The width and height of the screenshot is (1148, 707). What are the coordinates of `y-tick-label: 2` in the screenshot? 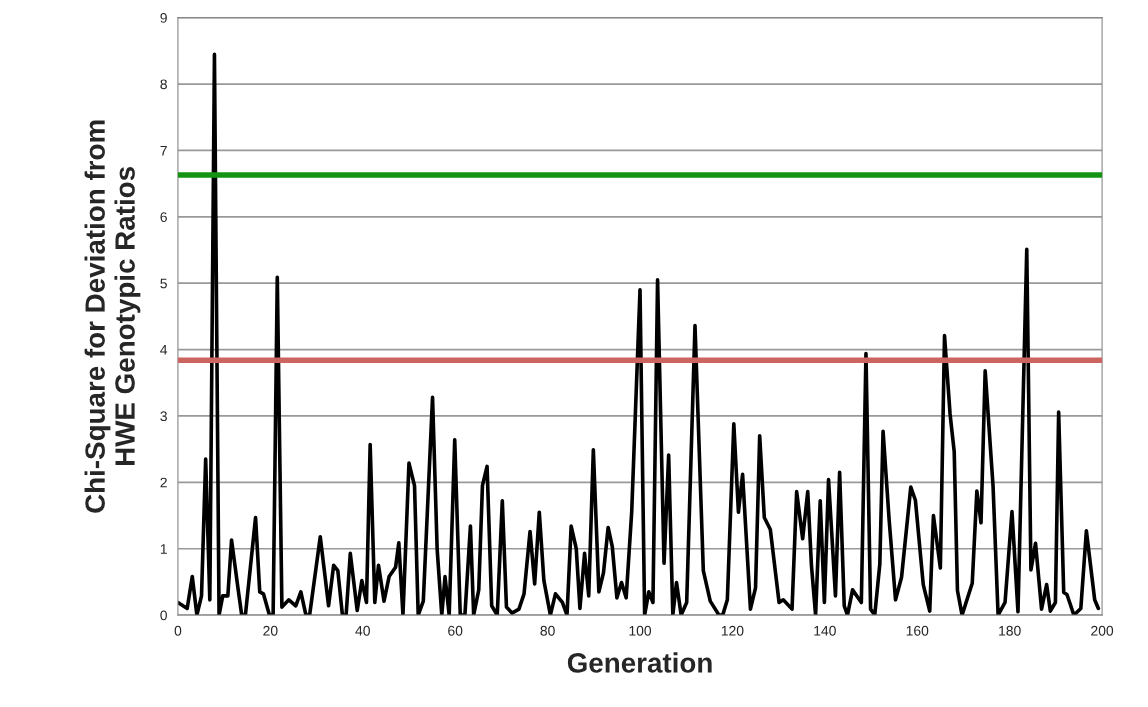 It's located at (163, 482).